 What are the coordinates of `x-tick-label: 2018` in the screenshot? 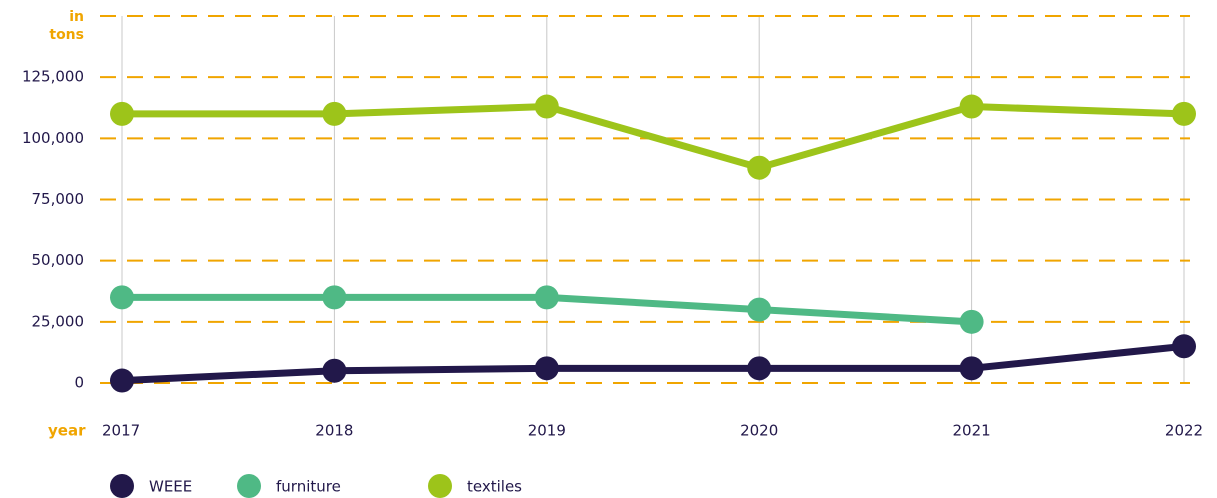 It's located at (334, 431).